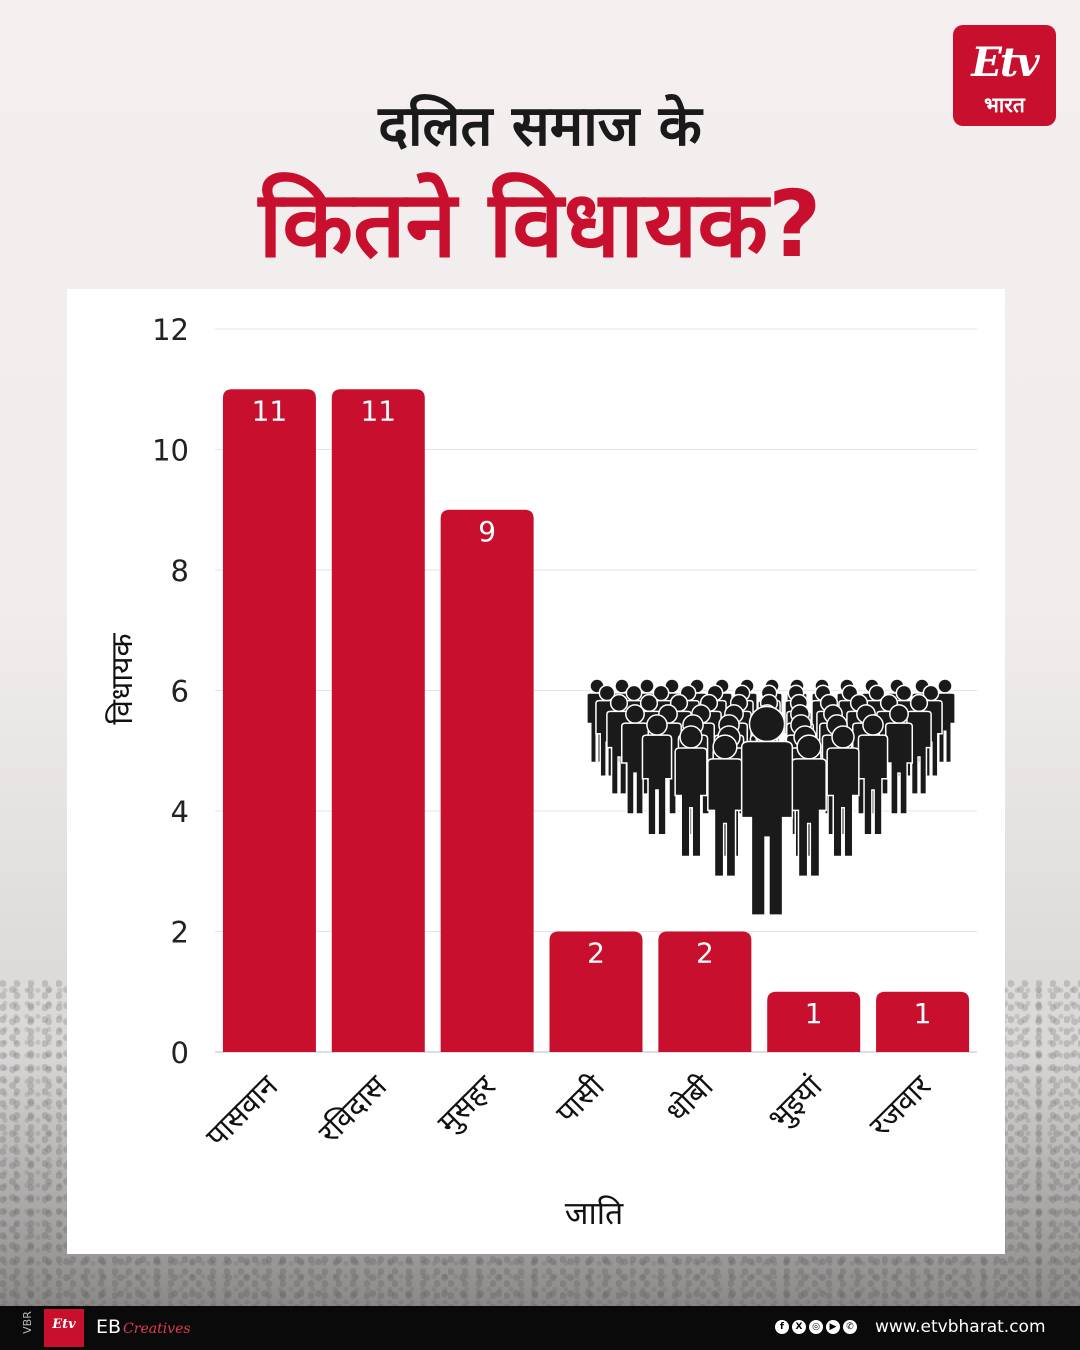 Image resolution: width=1080 pixels, height=1350 pixels. What do you see at coordinates (170, 691) in the screenshot?
I see `y-tick-labels: 0 2 4 6 8 10 12` at bounding box center [170, 691].